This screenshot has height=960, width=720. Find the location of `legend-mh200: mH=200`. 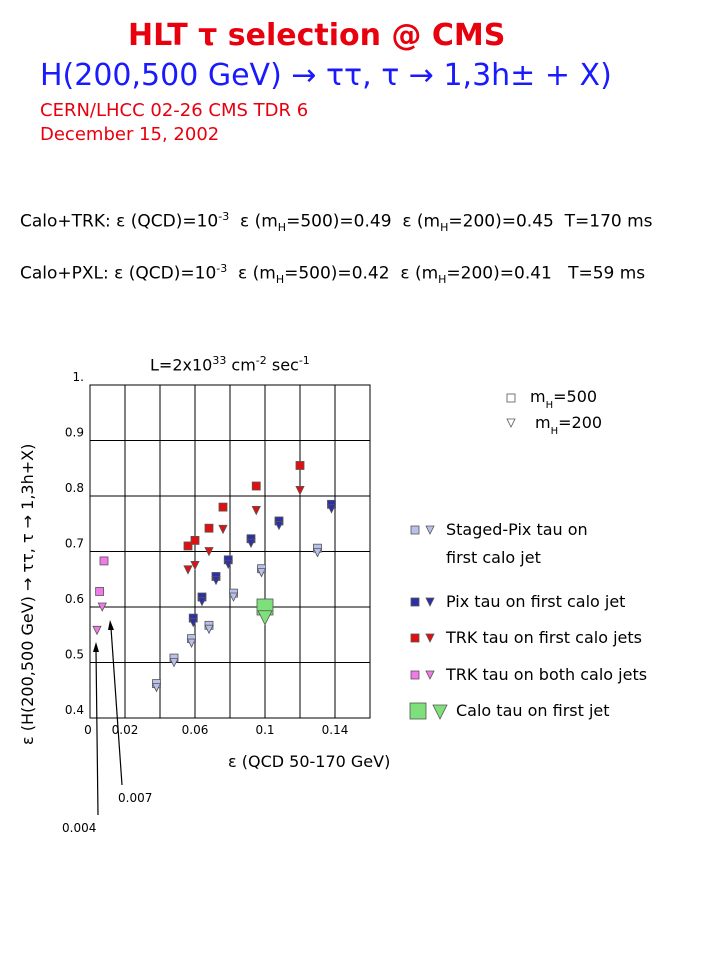

legend-mh200: mH=200 is located at coordinates (568, 425).